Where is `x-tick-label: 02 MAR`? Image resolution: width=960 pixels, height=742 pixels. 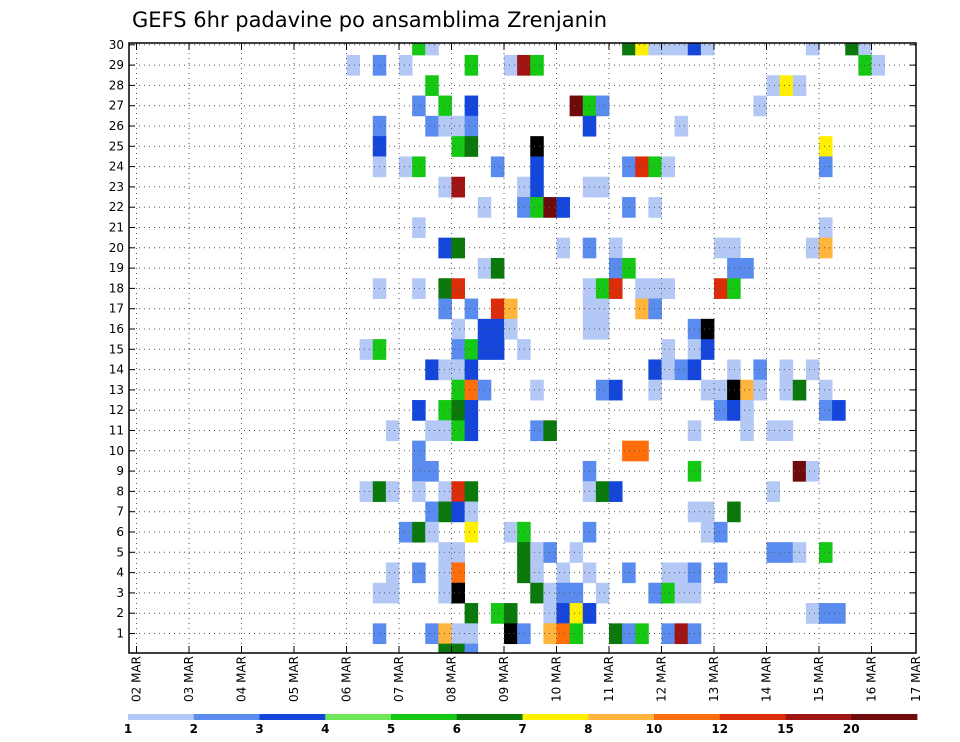
x-tick-label: 02 MAR is located at coordinates (137, 679).